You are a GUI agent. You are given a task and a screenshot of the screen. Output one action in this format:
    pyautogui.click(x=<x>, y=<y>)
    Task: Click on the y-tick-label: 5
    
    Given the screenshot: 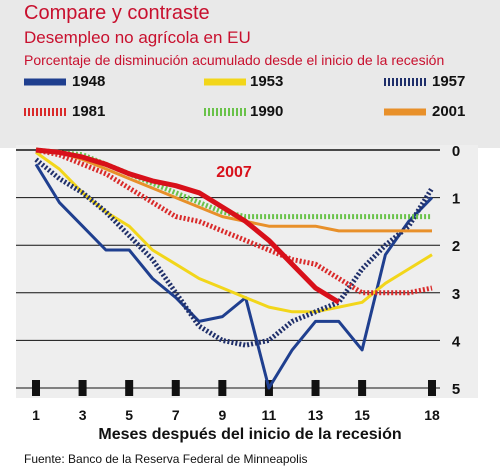 What is the action you would take?
    pyautogui.click(x=456, y=389)
    